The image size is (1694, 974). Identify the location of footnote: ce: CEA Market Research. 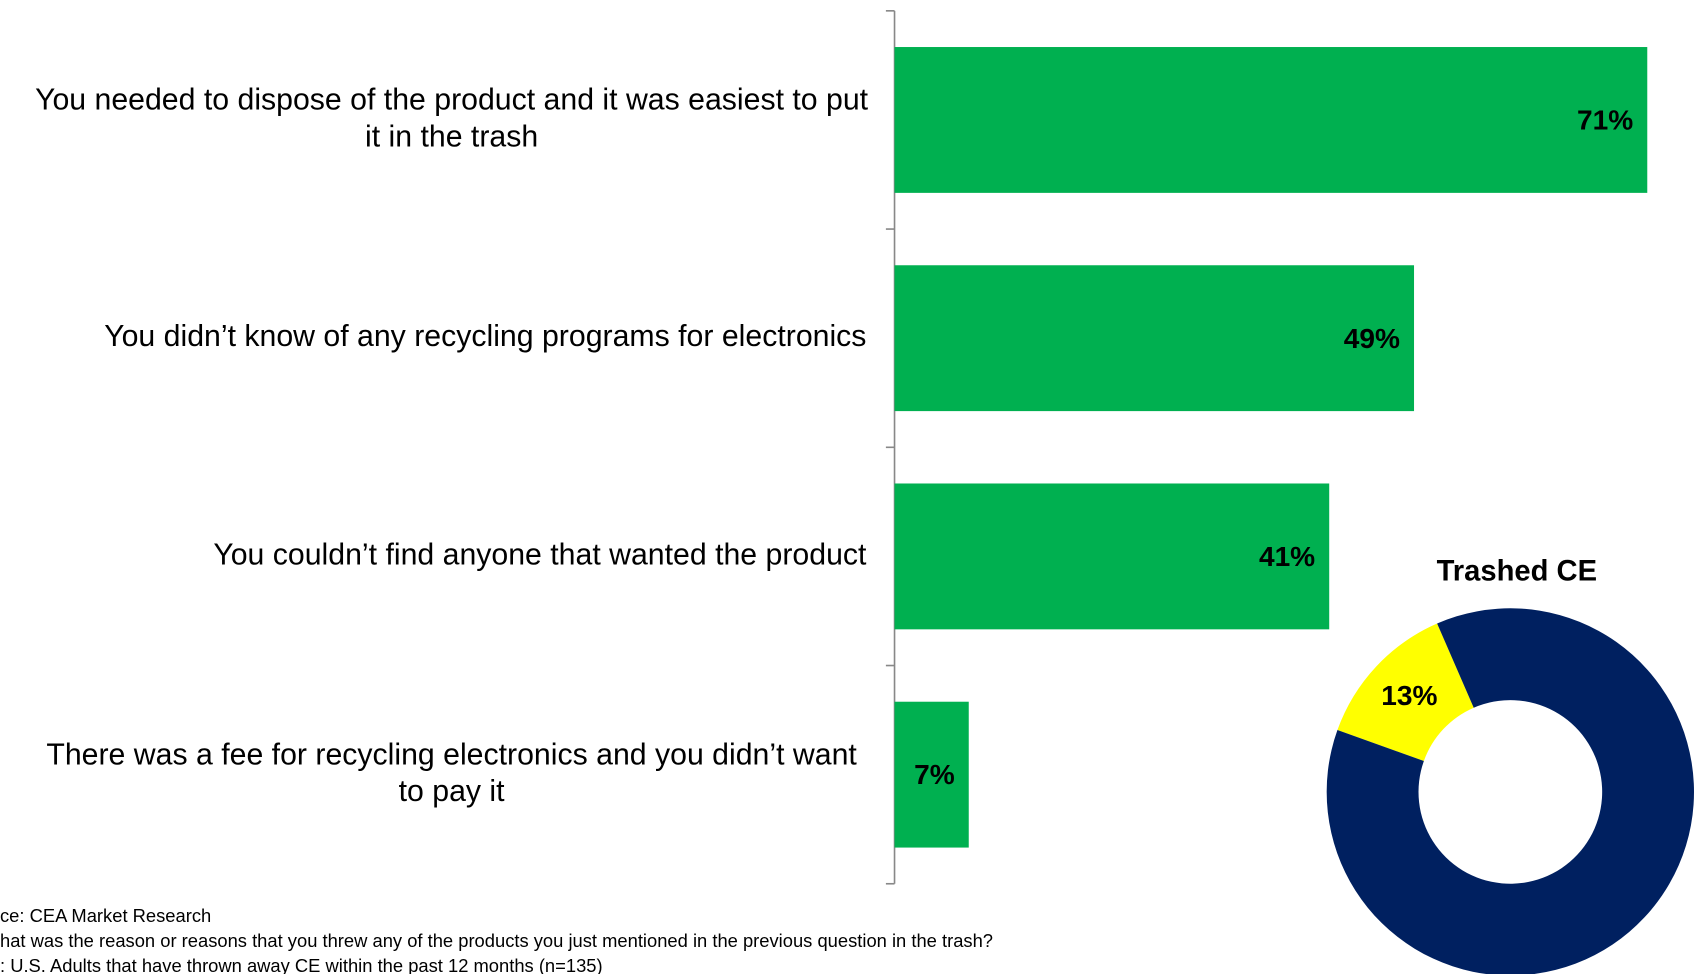
(105, 915).